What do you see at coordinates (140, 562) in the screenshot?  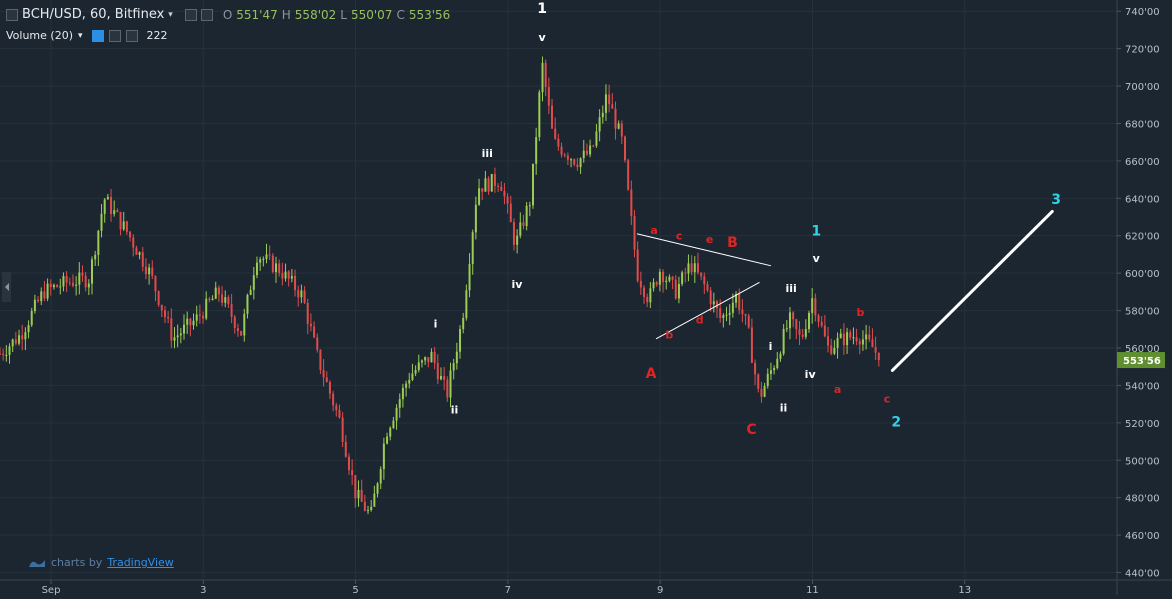 I see `branding-link: TradingView` at bounding box center [140, 562].